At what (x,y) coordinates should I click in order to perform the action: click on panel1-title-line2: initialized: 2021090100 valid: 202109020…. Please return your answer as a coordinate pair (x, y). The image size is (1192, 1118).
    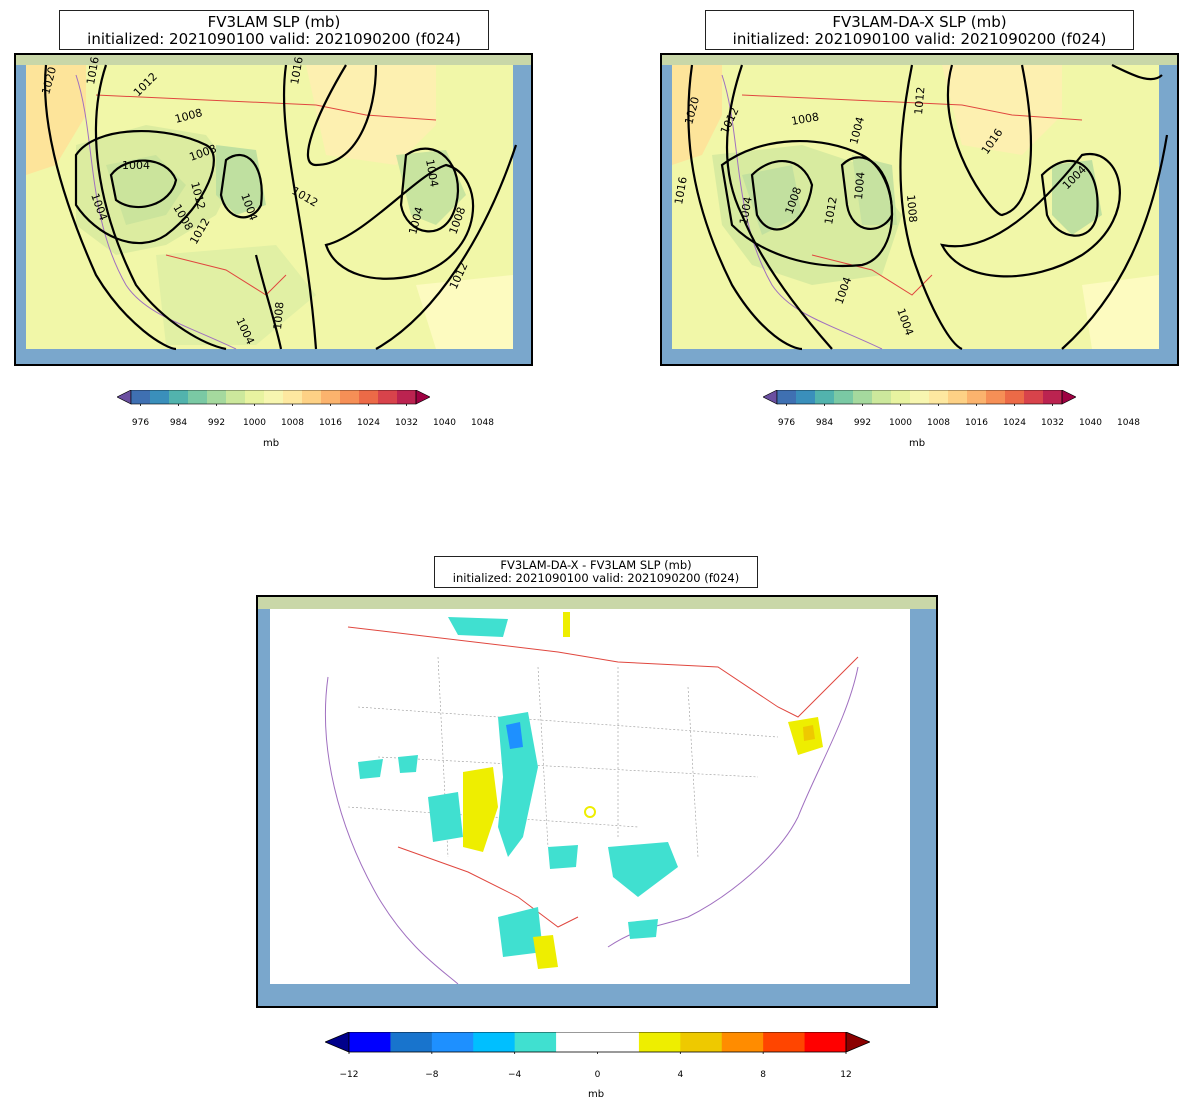
    Looking at the image, I should click on (274, 39).